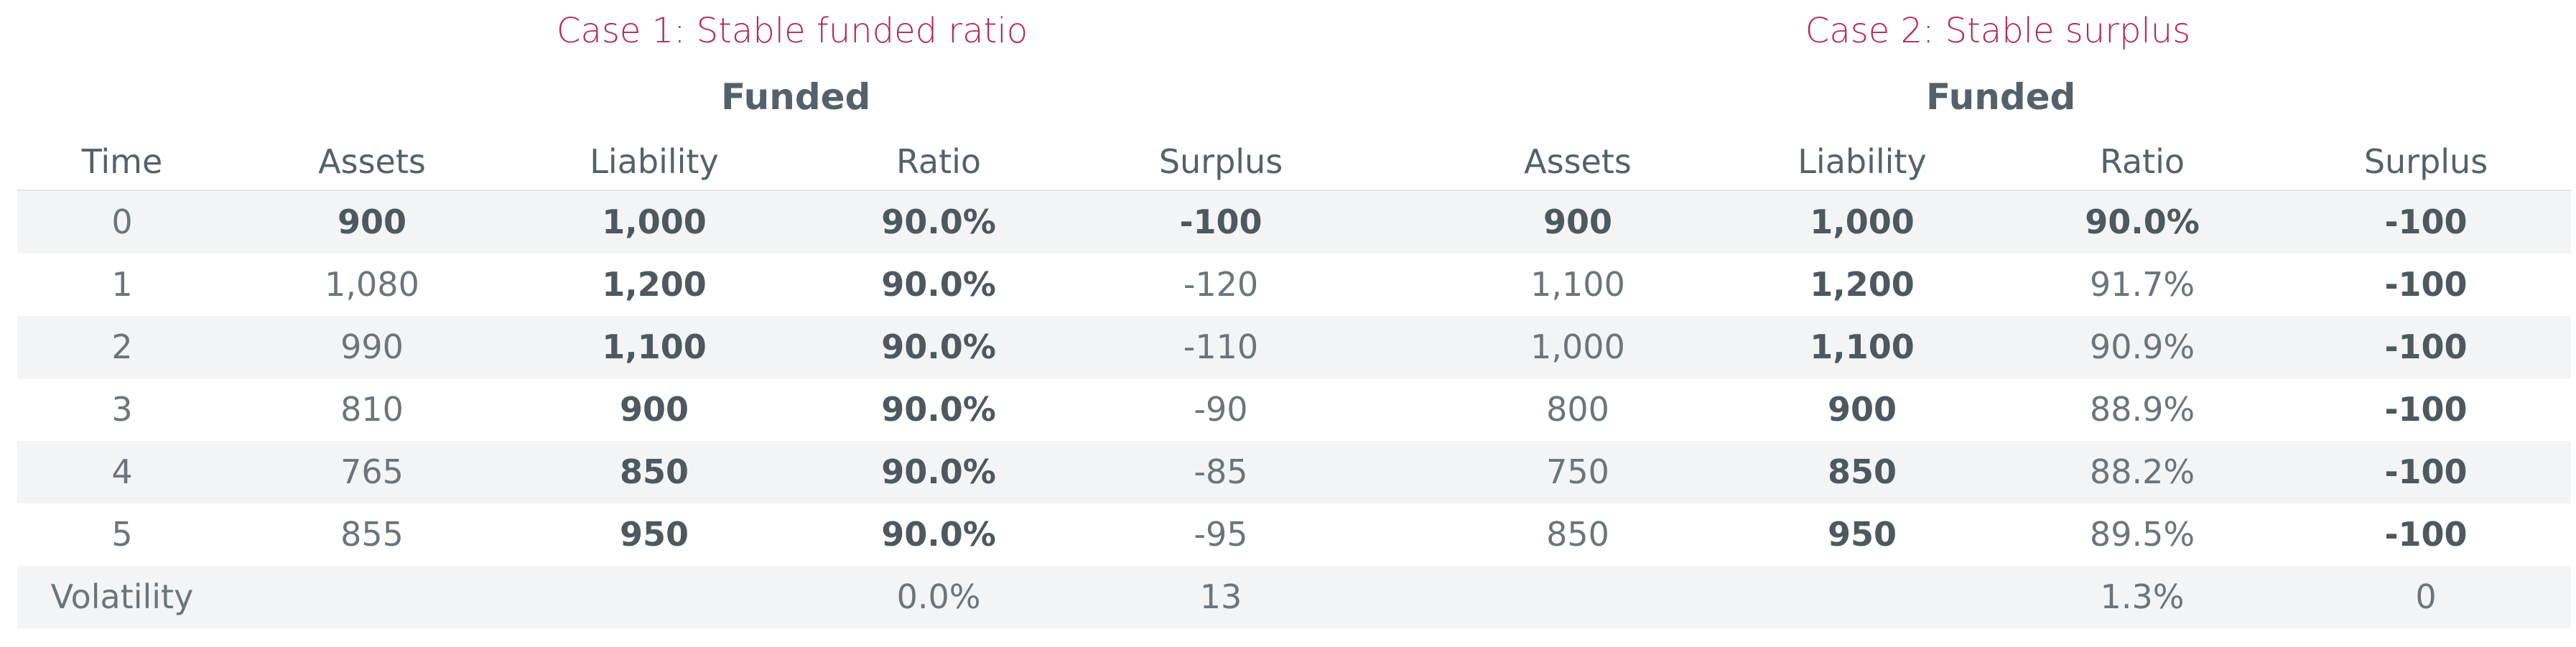 The width and height of the screenshot is (2576, 647). Describe the element at coordinates (122, 222) in the screenshot. I see `time-cell: 0` at that location.